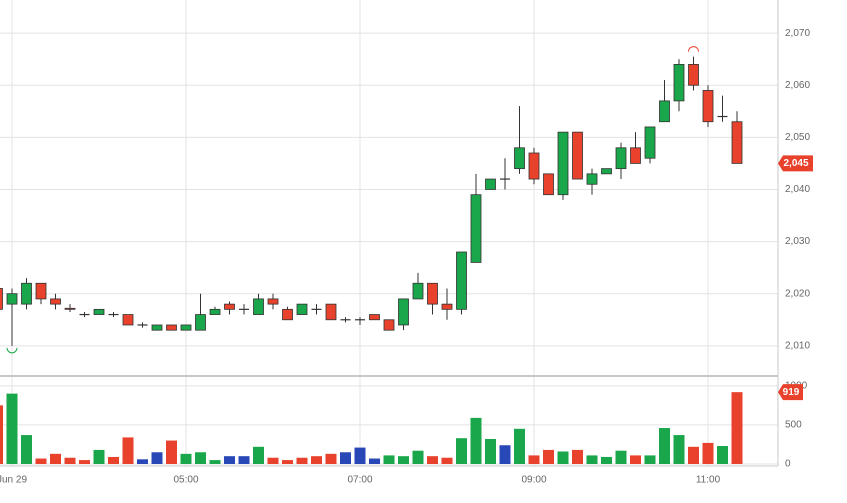 This screenshot has width=847, height=503. Describe the element at coordinates (533, 480) in the screenshot. I see `x-tick-label: 09:00` at that location.